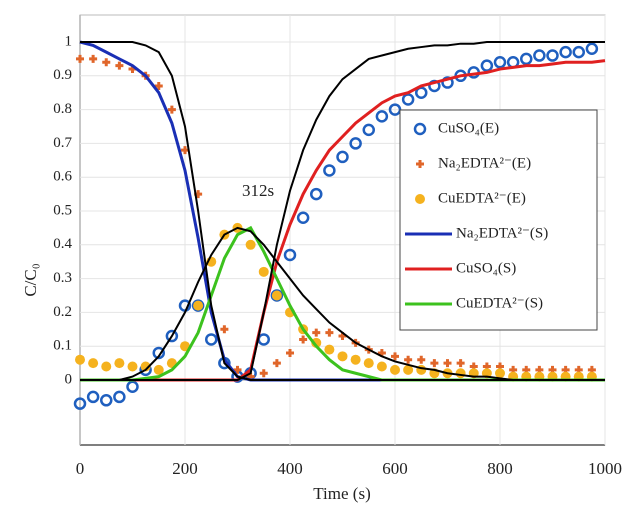 The height and width of the screenshot is (513, 626). Describe the element at coordinates (468, 128) in the screenshot. I see `legend-label: CuSO₄(E)` at that location.